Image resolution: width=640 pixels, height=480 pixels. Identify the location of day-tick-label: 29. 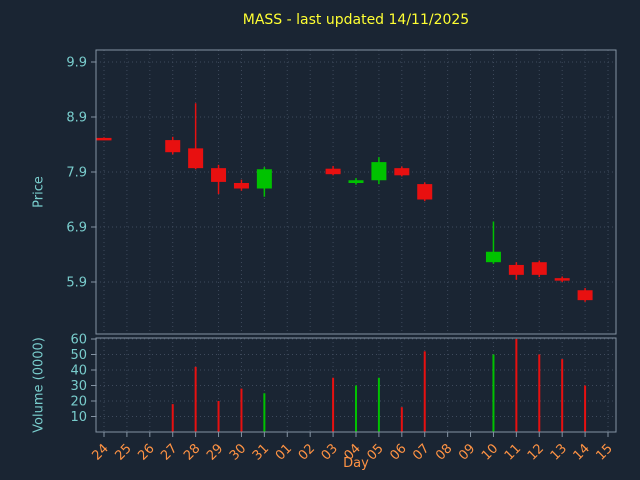
(215, 452).